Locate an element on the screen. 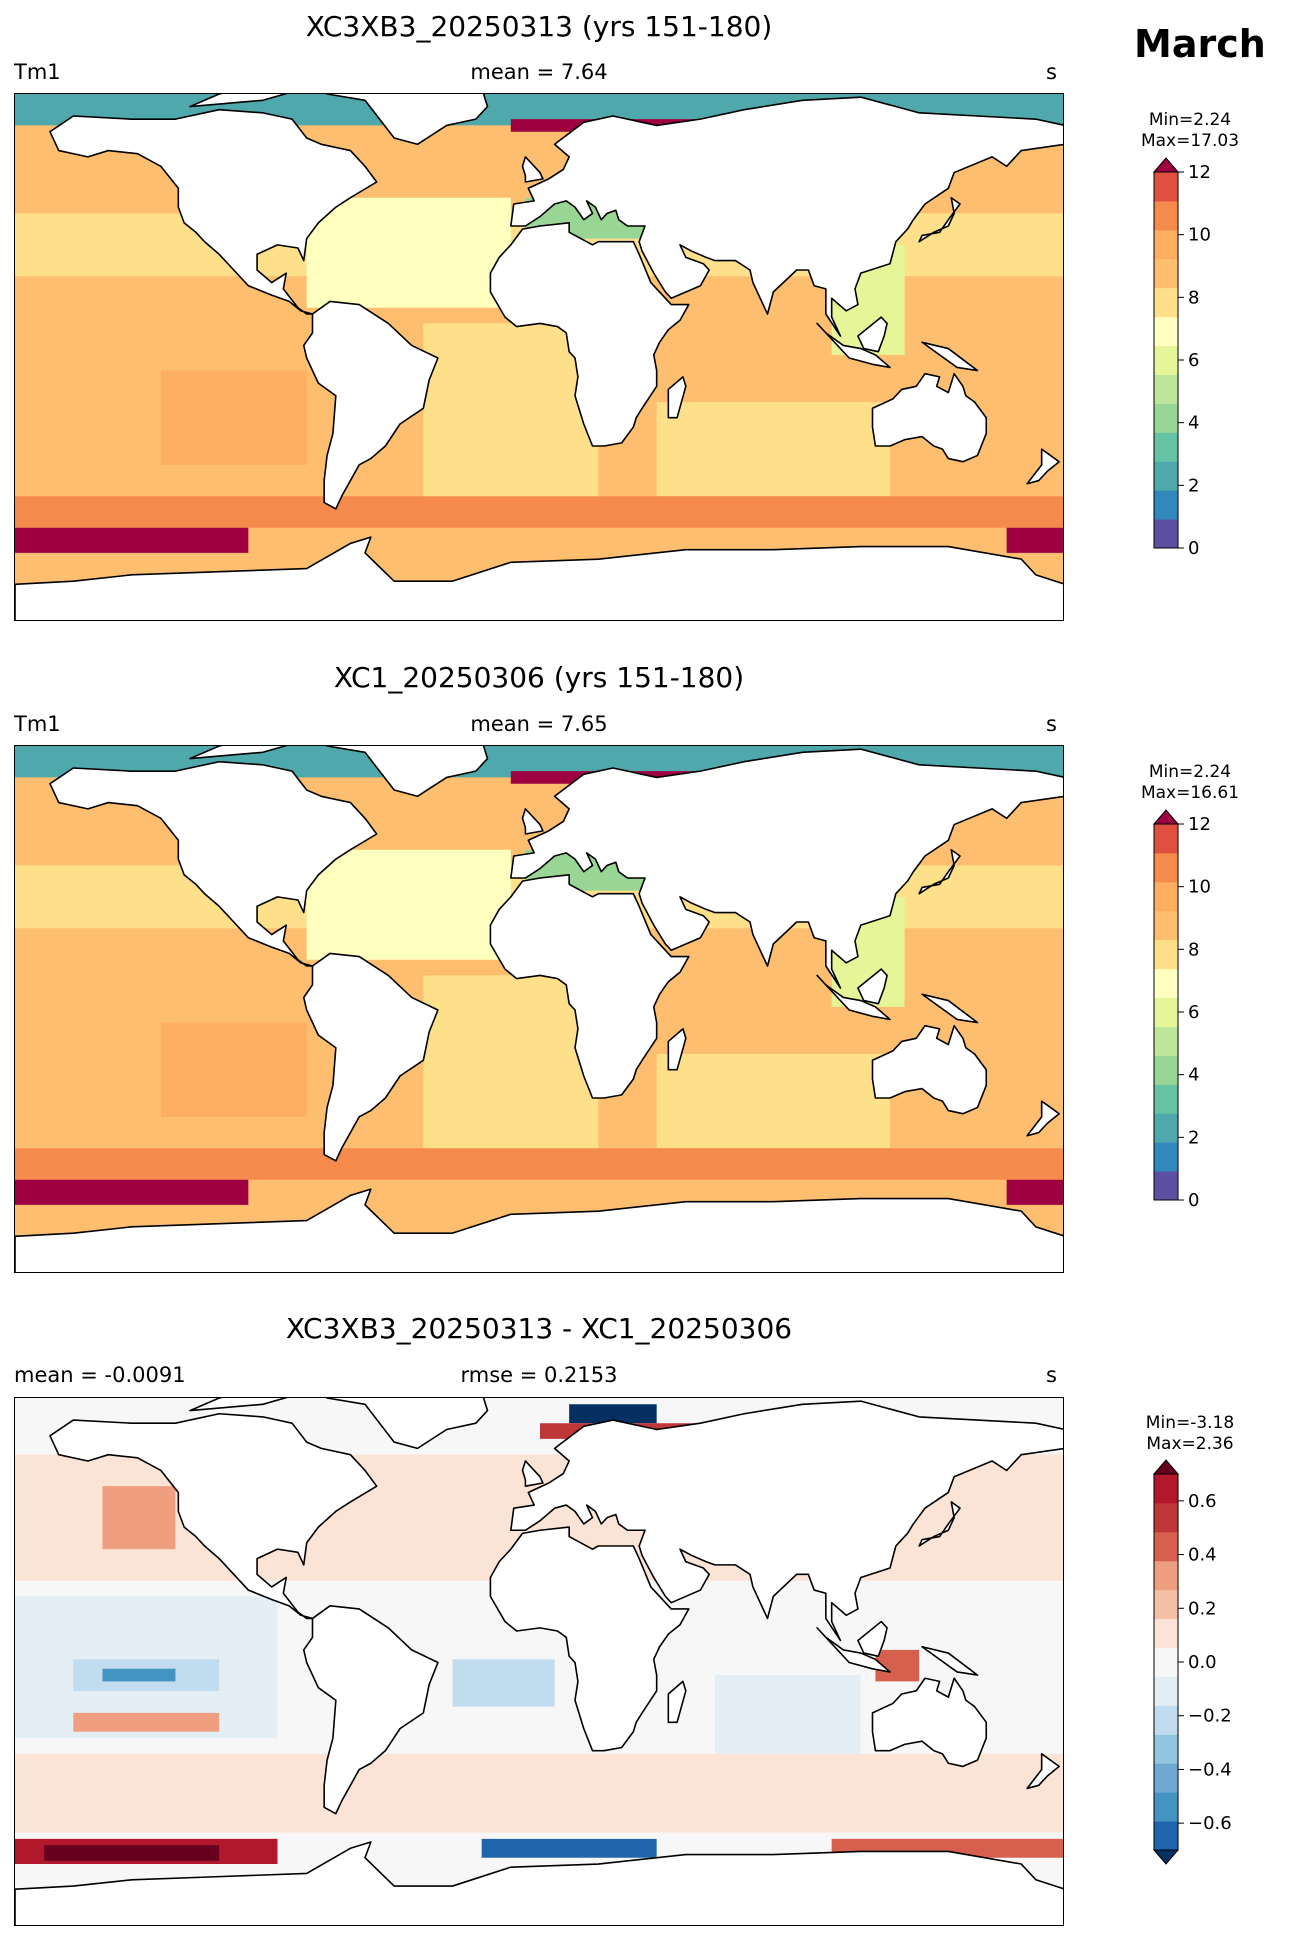 The image size is (1292, 1939). colorbar-tick-label: −0.4 is located at coordinates (1210, 1769).